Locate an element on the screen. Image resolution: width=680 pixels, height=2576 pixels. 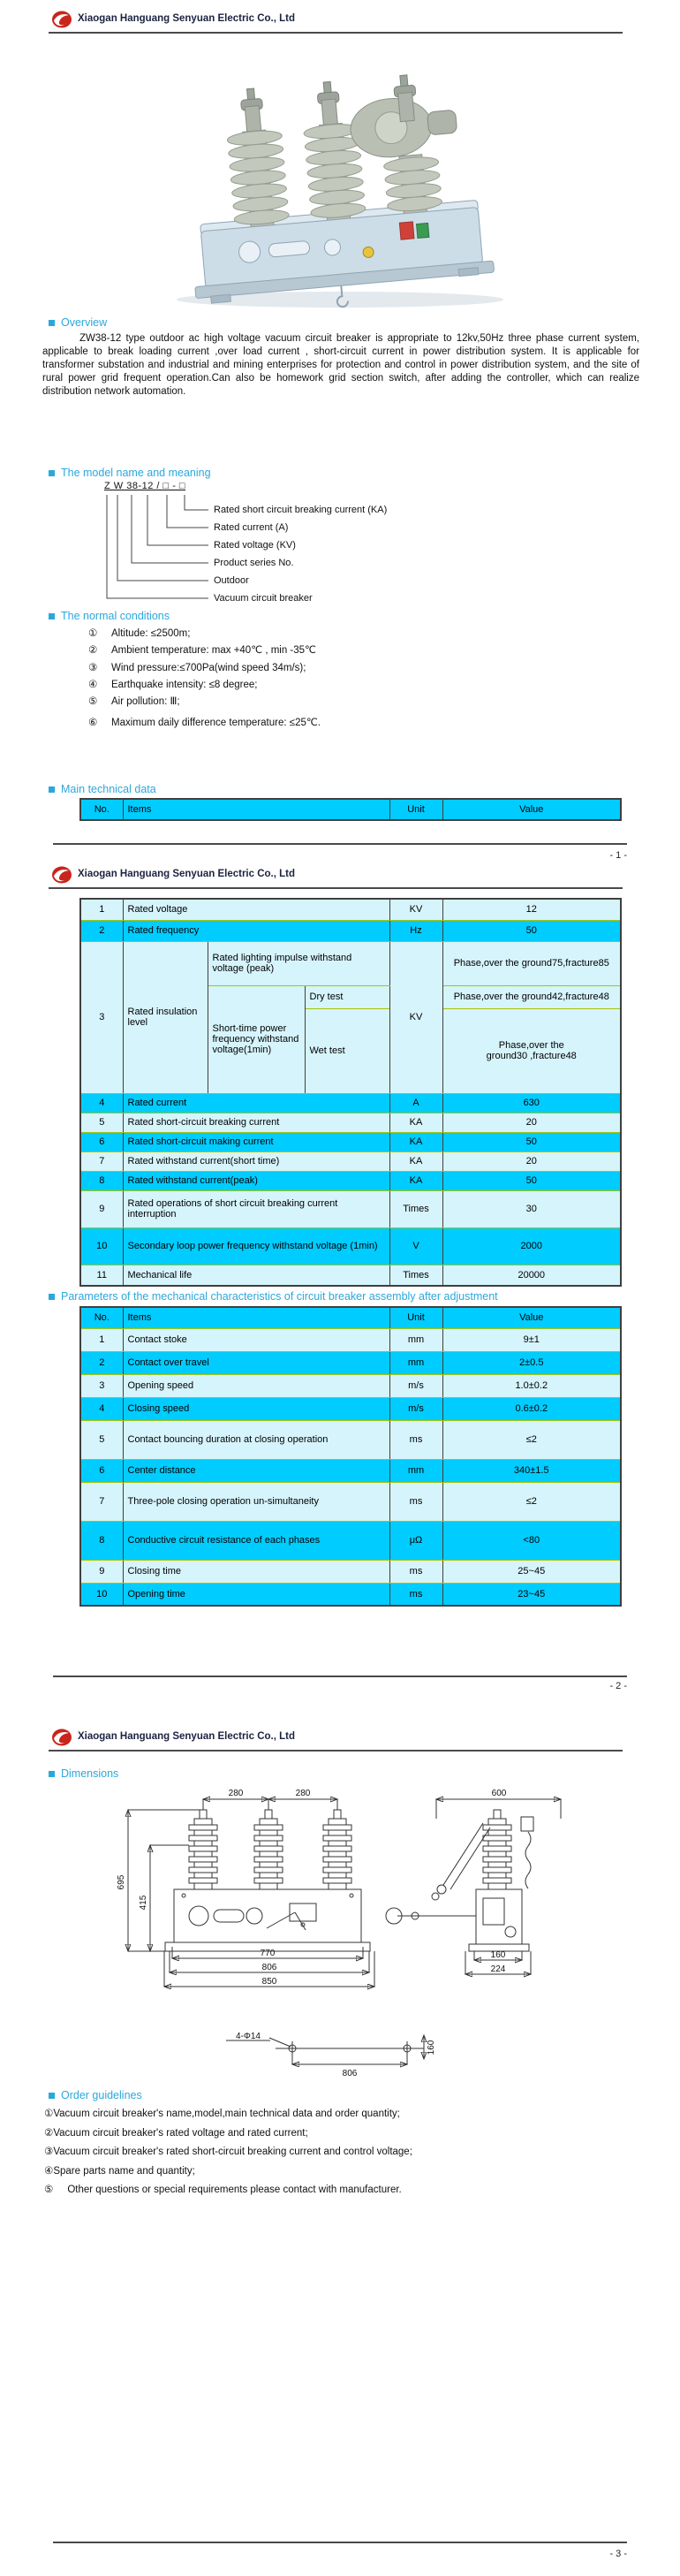
section-model-meaning: The model name and meaning is located at coordinates (130, 473).